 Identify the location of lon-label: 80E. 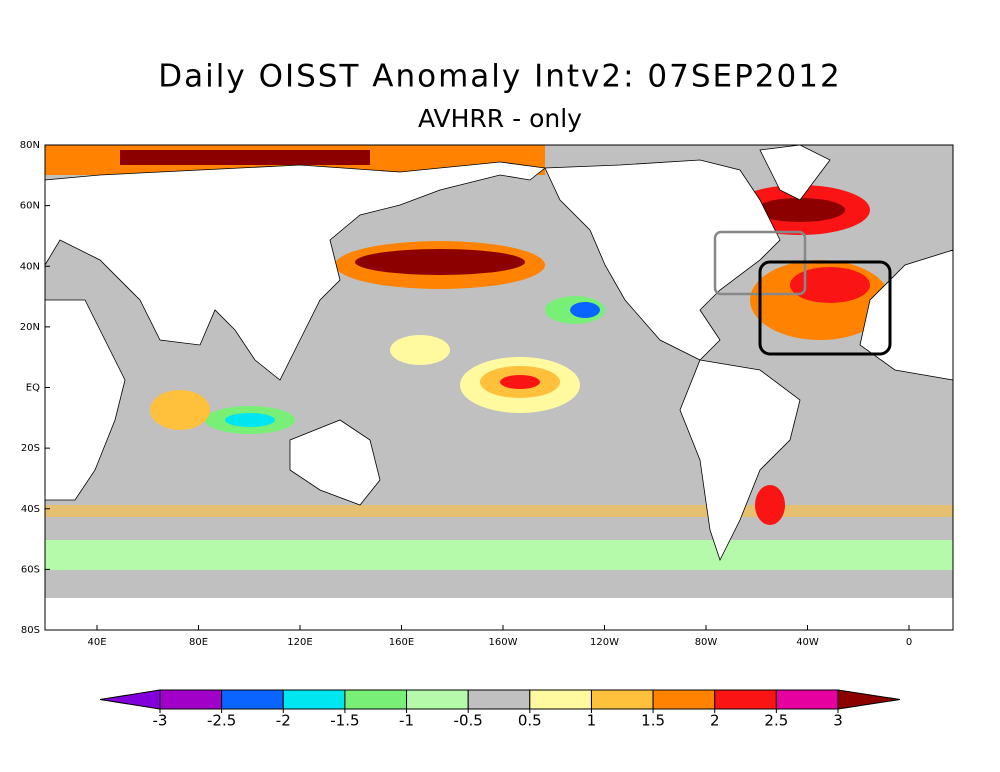
(198, 642).